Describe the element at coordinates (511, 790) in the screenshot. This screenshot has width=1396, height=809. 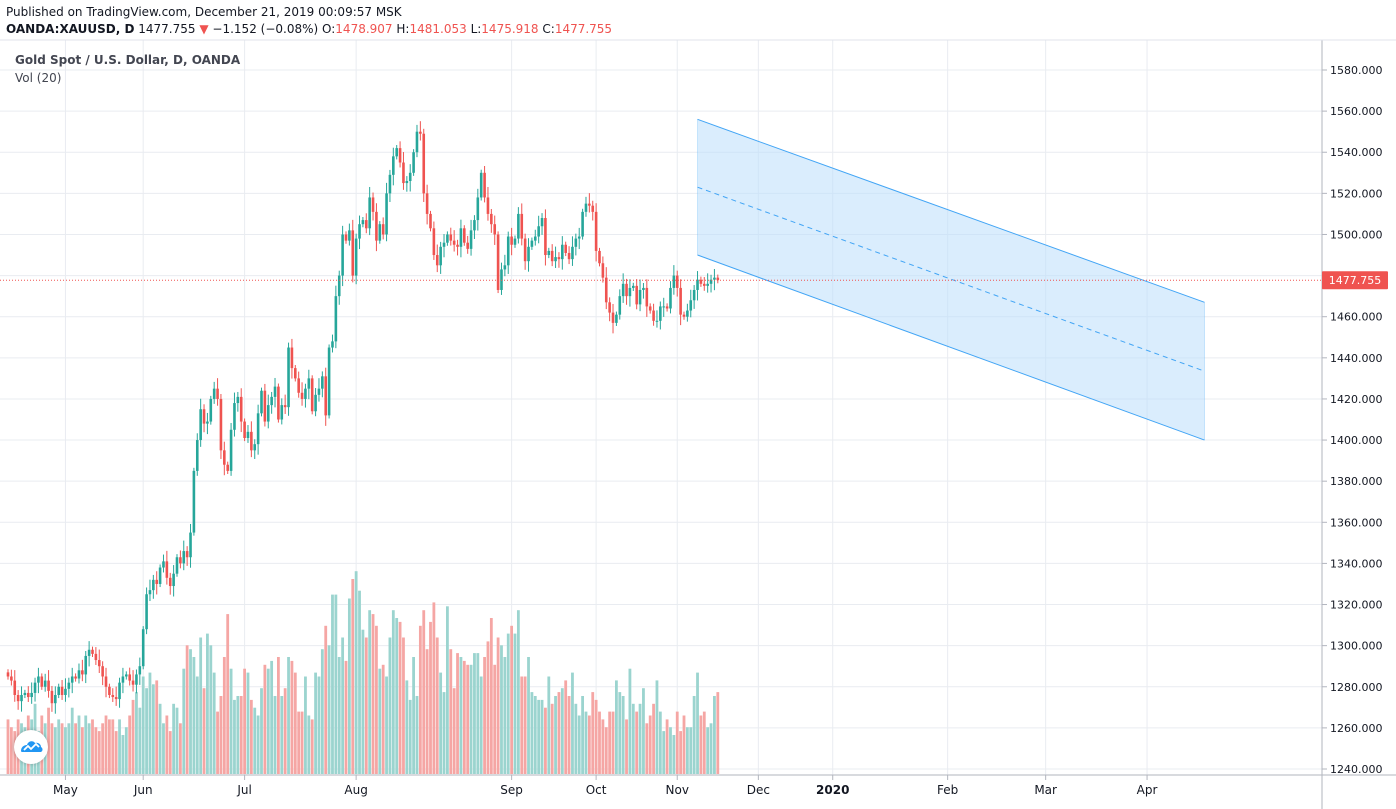
I see `x-tick-label: Sep` at that location.